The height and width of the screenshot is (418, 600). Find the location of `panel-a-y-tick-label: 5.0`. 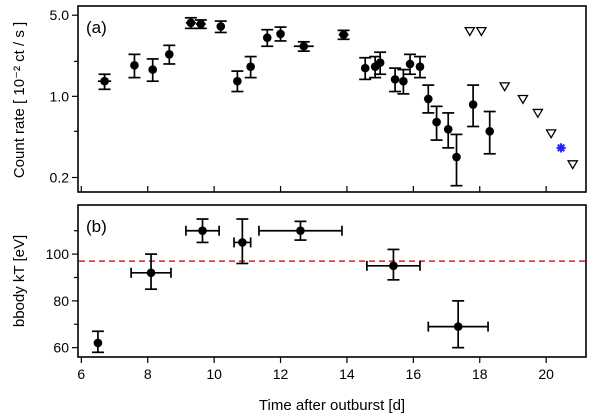

panel-a-y-tick-label: 5.0 is located at coordinates (60, 15).